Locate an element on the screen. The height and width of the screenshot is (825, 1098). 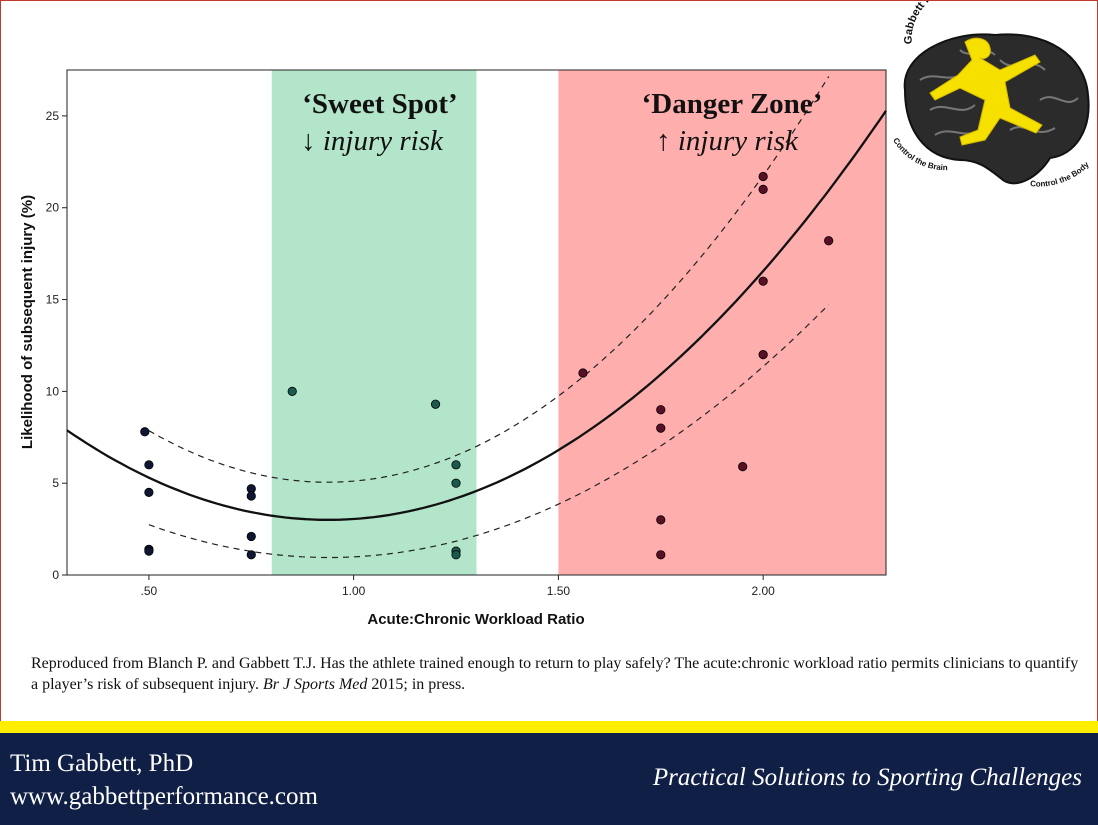
citation-year: 2015; in press. is located at coordinates (418, 684).